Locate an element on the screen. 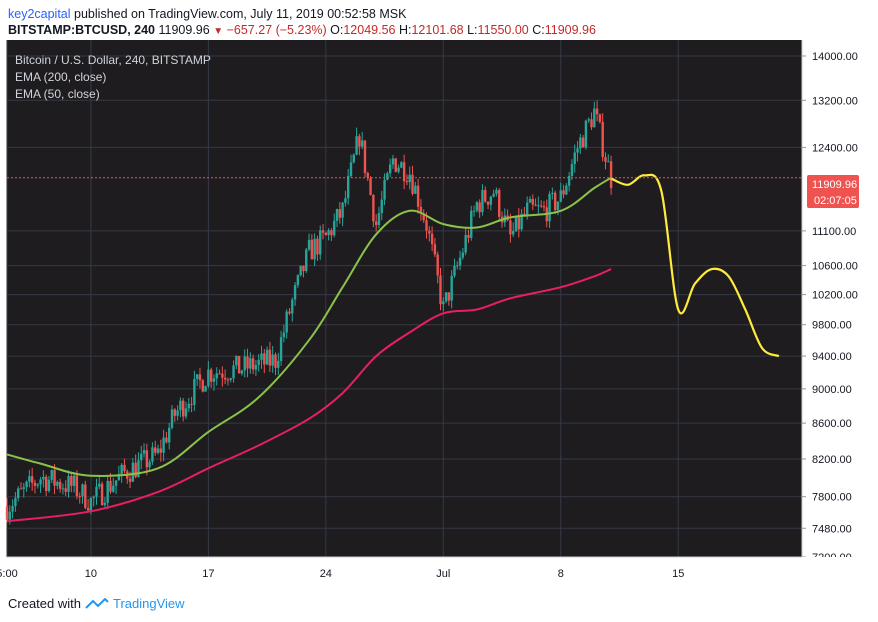 The image size is (878, 622). high-value: 12101.68 is located at coordinates (437, 30).